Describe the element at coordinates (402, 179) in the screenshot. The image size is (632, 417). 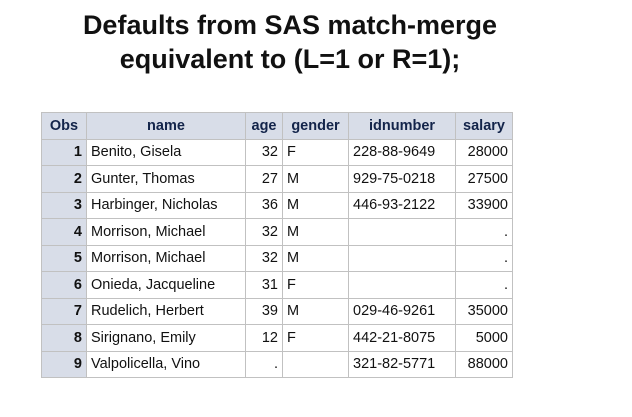
I see `idnumber-cell: 929-75-0218` at that location.